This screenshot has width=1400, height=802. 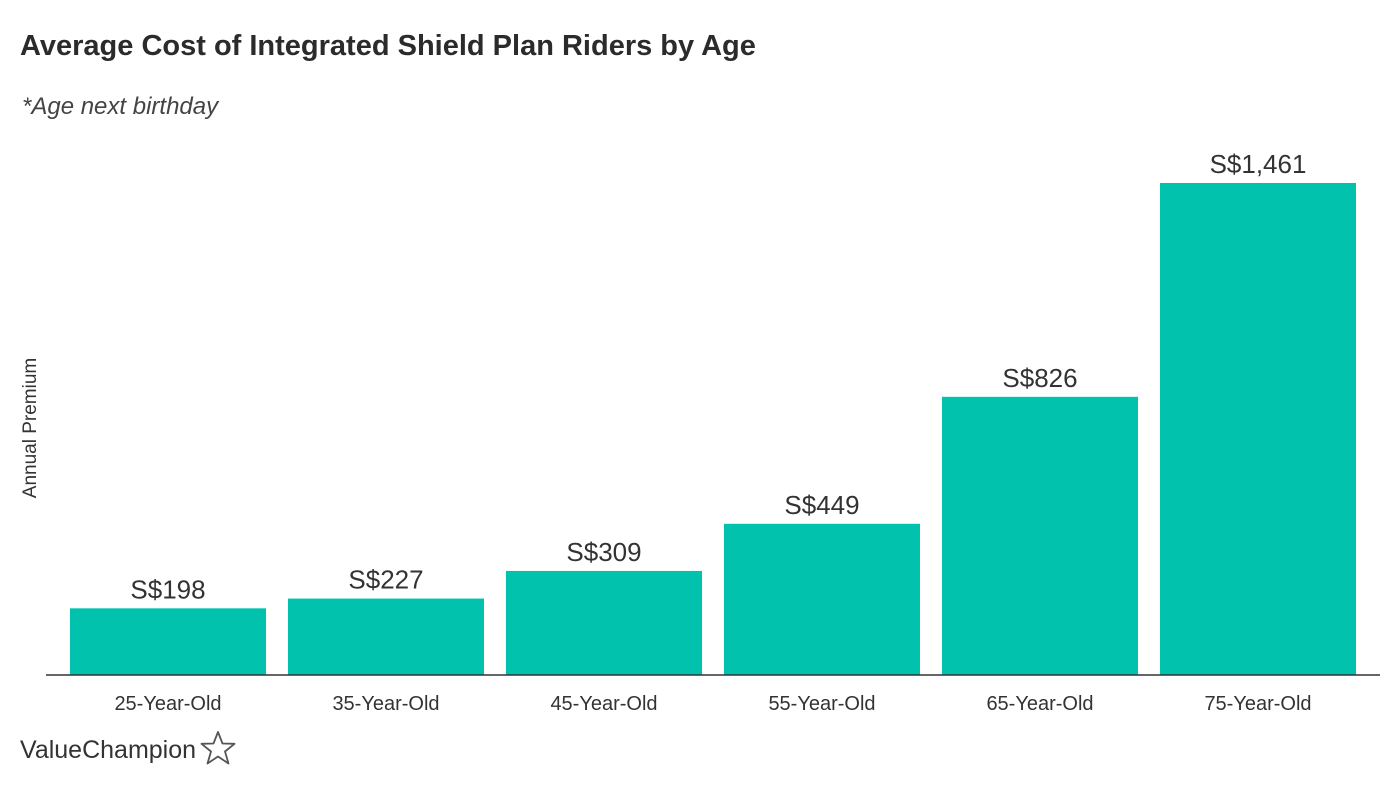 I want to click on bar-45-year-old, so click(x=604, y=622).